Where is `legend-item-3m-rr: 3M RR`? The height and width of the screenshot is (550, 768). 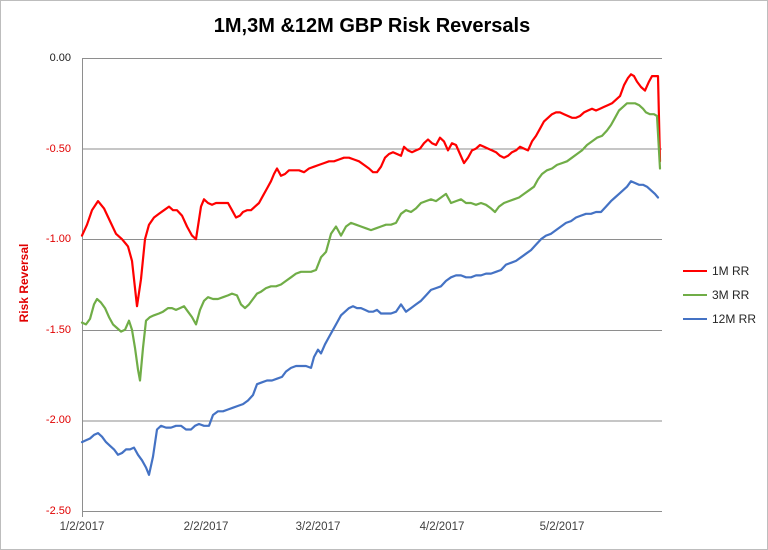 legend-item-3m-rr: 3M RR is located at coordinates (719, 295).